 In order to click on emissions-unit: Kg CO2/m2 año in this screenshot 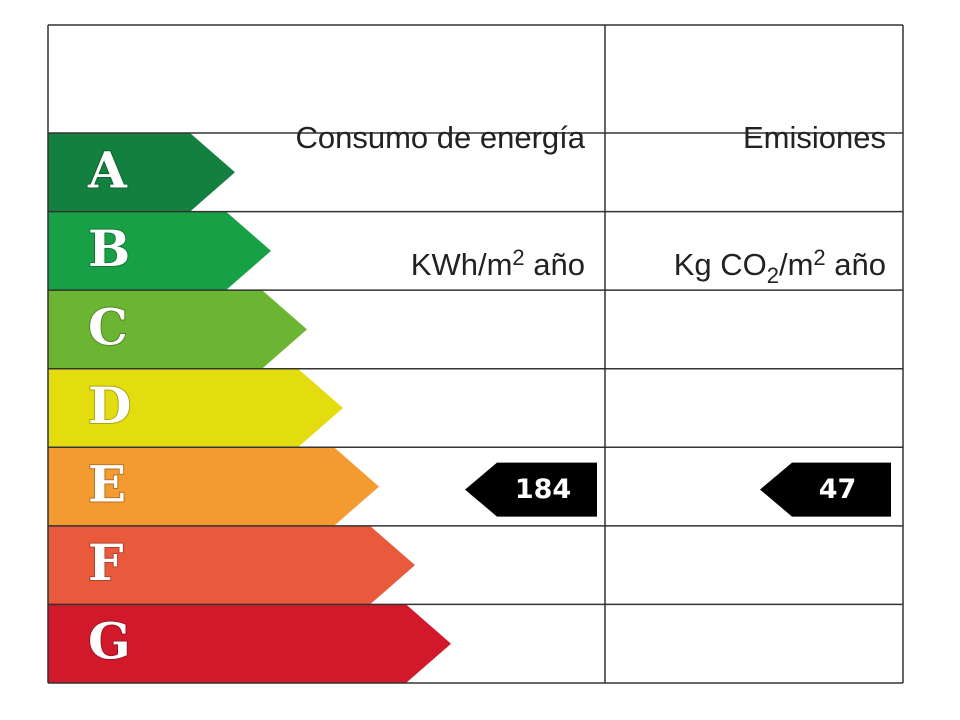, I will do `click(780, 267)`.